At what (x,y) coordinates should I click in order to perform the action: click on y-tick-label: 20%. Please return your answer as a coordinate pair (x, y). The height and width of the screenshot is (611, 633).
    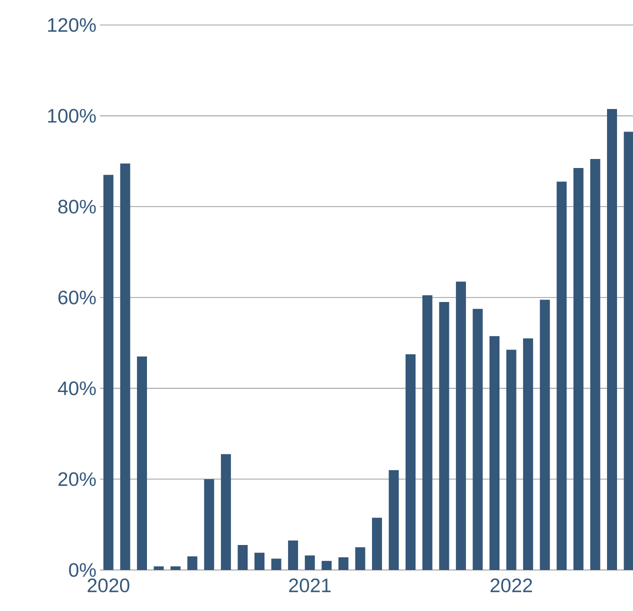
    Looking at the image, I should click on (77, 479).